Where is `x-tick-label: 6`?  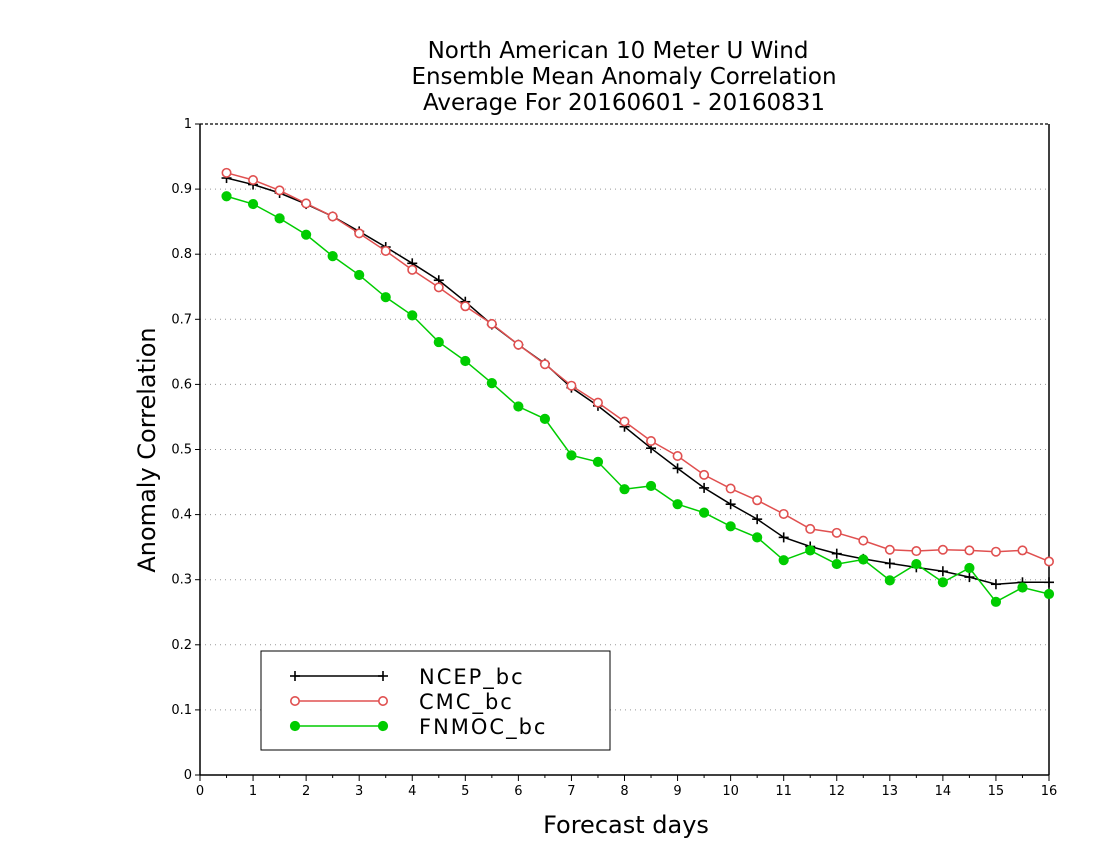
x-tick-label: 6 is located at coordinates (518, 791).